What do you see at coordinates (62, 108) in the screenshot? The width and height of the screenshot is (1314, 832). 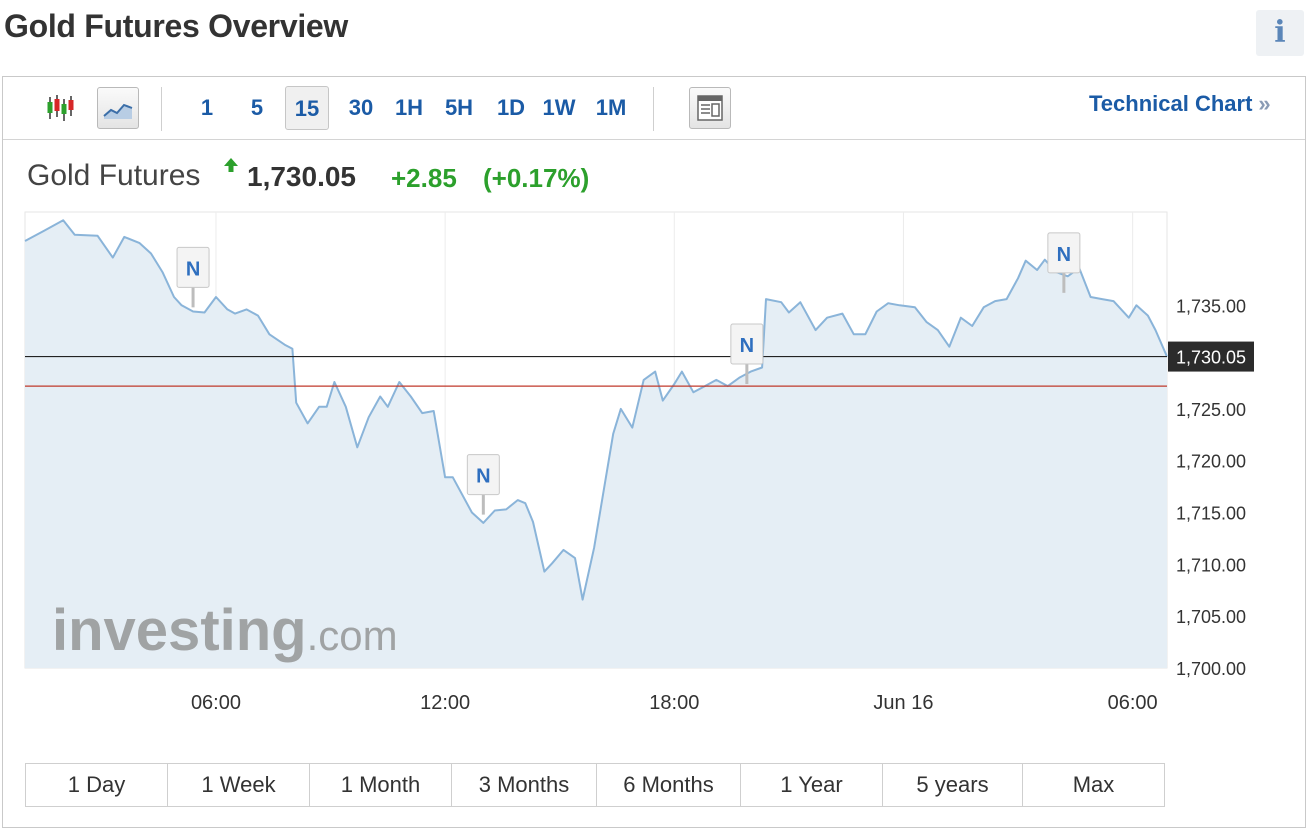 I see `candlestick-icon` at bounding box center [62, 108].